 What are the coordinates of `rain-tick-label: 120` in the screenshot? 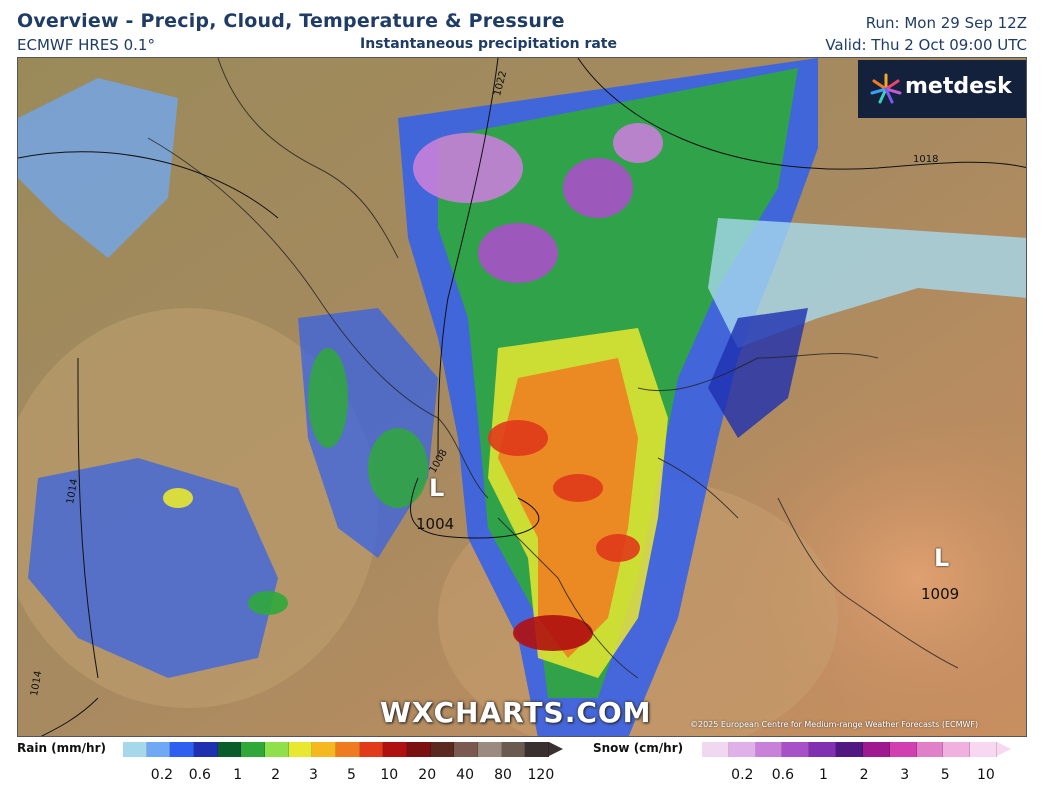 It's located at (541, 775).